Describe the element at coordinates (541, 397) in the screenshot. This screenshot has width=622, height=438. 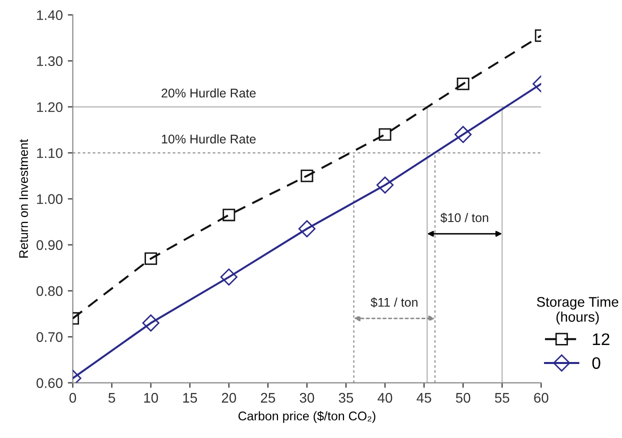
I see `x-tick-label: 60` at that location.